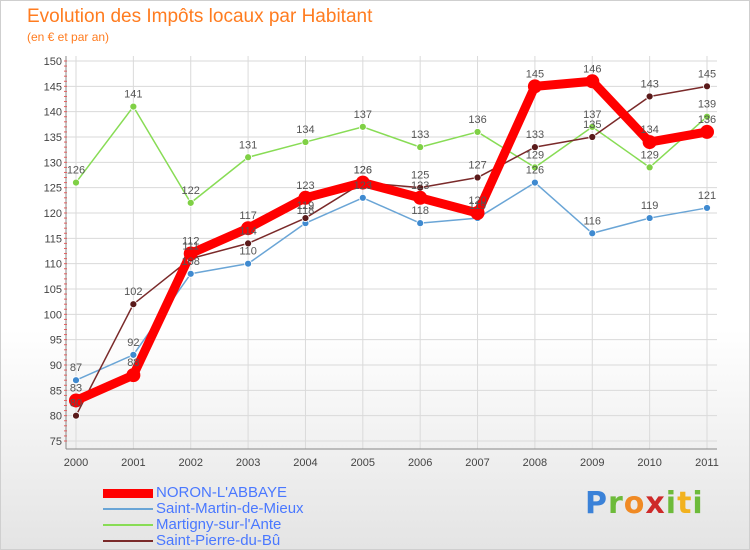 The width and height of the screenshot is (750, 550). Describe the element at coordinates (363, 115) in the screenshot. I see `data-label: 137` at that location.